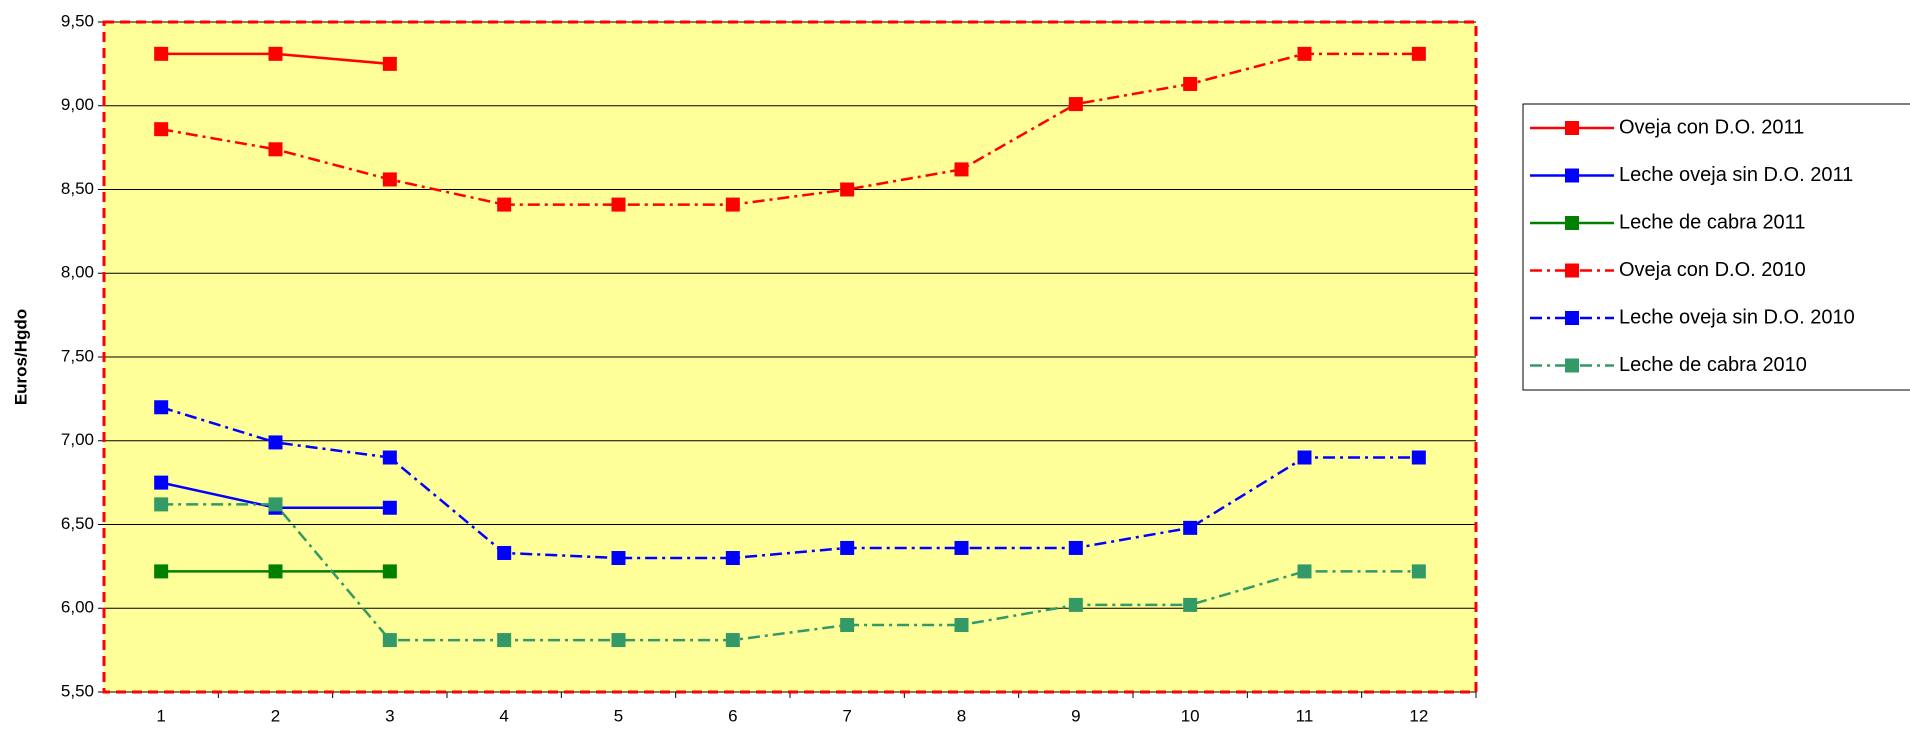 The height and width of the screenshot is (735, 1910). Describe the element at coordinates (1713, 365) in the screenshot. I see `legend-label: Leche de cabra 2010` at that location.